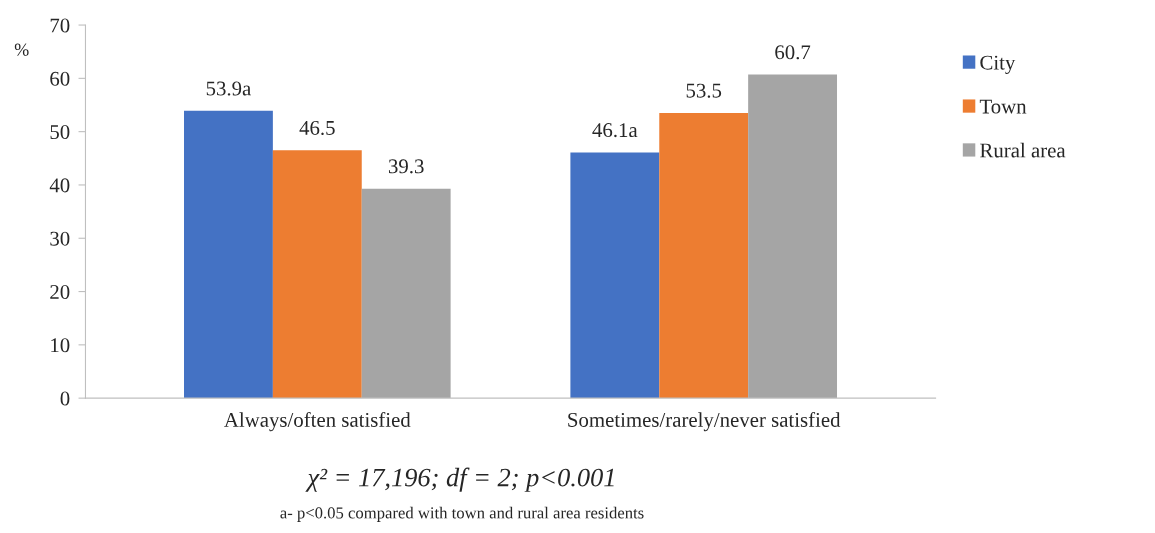 This screenshot has height=533, width=1155. What do you see at coordinates (406, 166) in the screenshot?
I see `data-label: 39.3` at bounding box center [406, 166].